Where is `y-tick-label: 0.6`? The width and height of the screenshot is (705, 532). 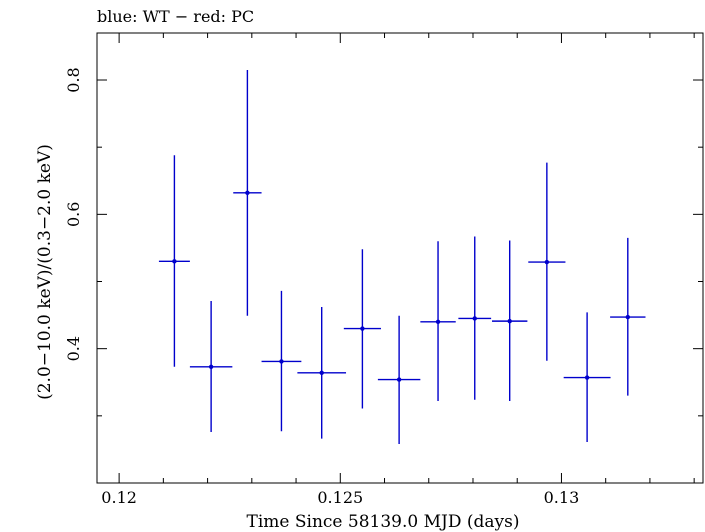 y-tick-label: 0.6 is located at coordinates (73, 214).